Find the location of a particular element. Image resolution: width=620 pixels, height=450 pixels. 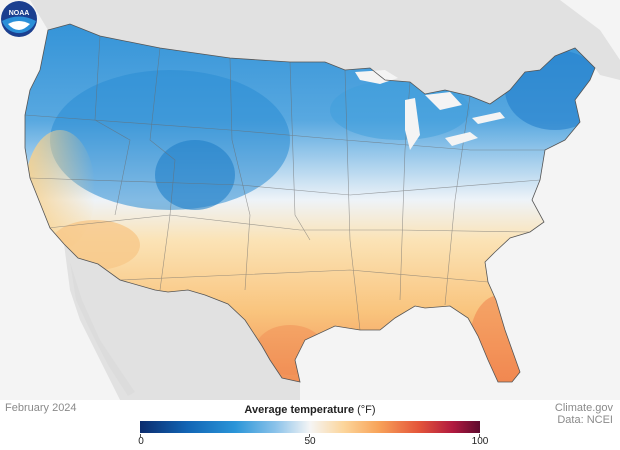

credit-block: Climate.gov Data: NCEI is located at coordinates (584, 414).